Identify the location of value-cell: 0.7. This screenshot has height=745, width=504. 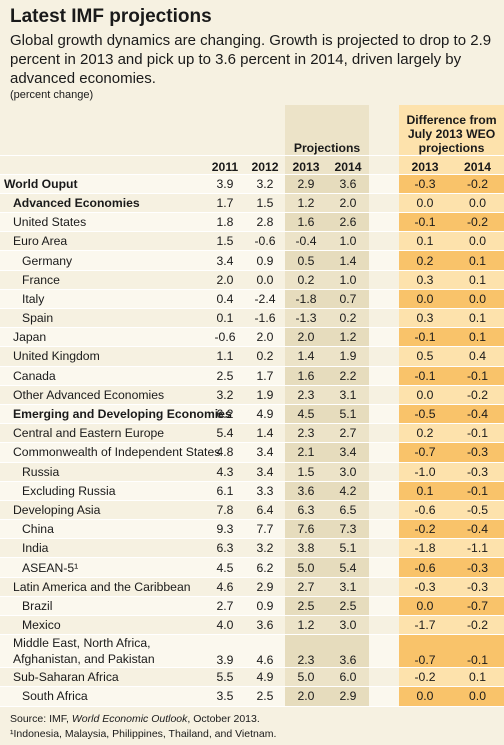
(348, 299).